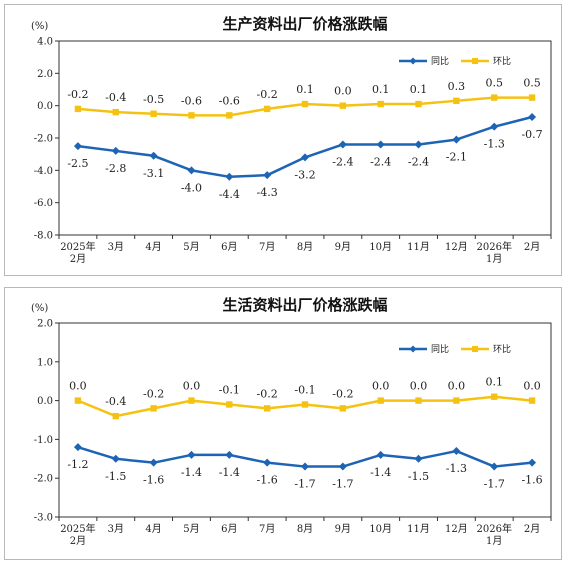 This screenshot has height=564, width=568. What do you see at coordinates (43, 518) in the screenshot?
I see `y-tick-label: -3.0` at bounding box center [43, 518].